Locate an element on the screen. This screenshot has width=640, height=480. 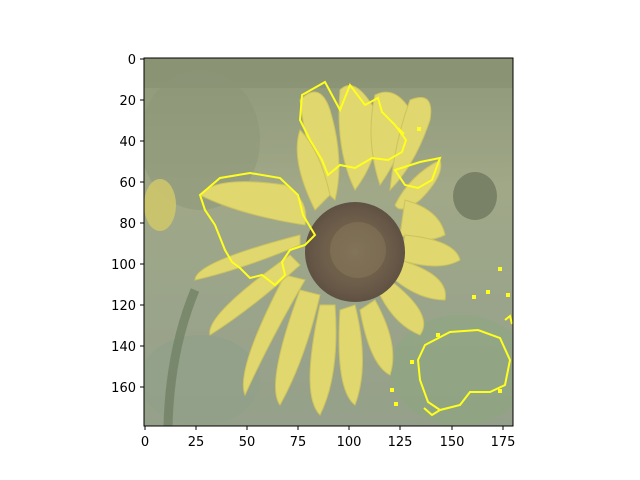
x-tick-label: 100 is located at coordinates (349, 442).